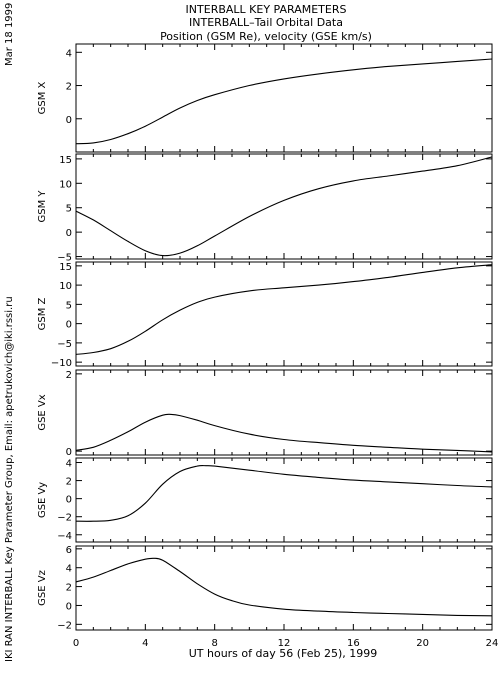  I want to click on x-axis-label: UT hours of day 56 (Feb 25), 1999, so click(283, 653).